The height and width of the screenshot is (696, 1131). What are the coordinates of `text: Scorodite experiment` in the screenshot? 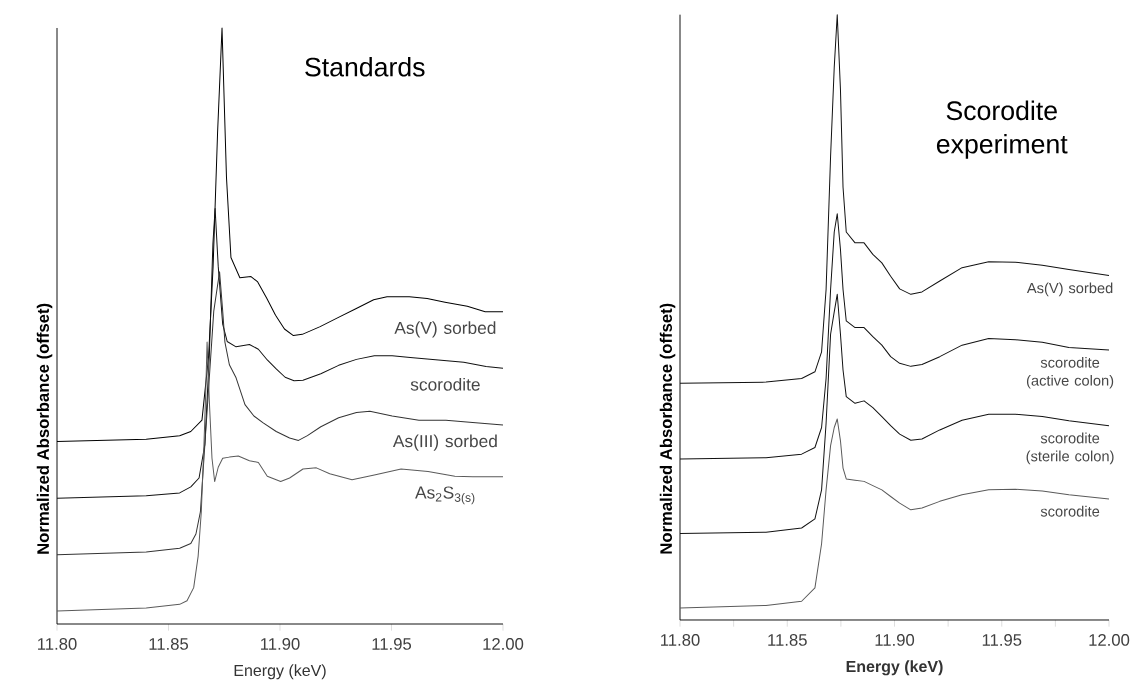 It's located at (1002, 129).